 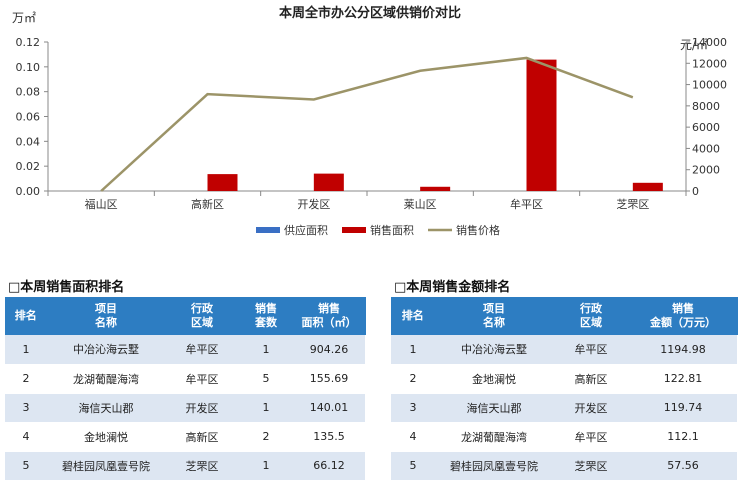 What do you see at coordinates (632, 204) in the screenshot?
I see `x-axis-tick-label: 芝罘区` at bounding box center [632, 204].